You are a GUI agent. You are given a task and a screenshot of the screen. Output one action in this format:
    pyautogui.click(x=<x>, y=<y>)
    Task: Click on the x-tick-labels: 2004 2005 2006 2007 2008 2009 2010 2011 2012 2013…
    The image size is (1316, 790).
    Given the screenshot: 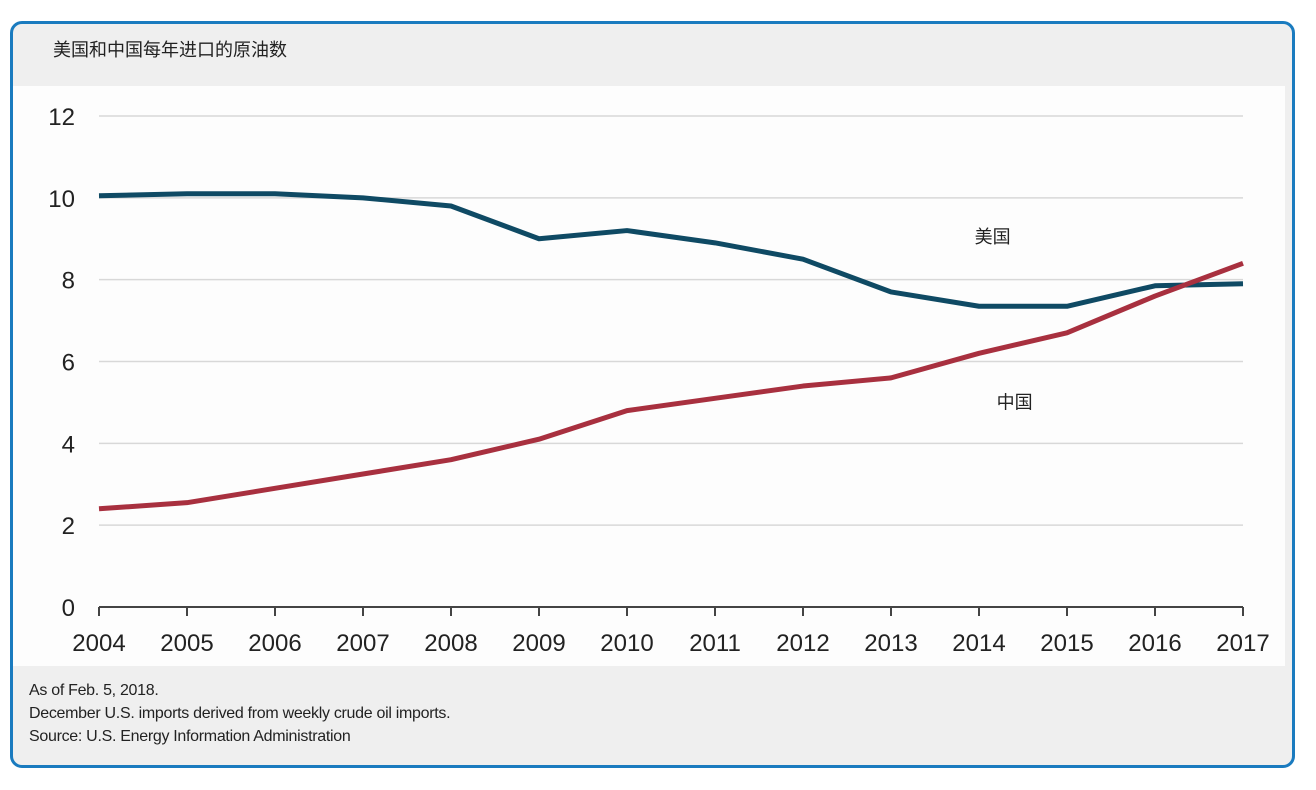 What is the action you would take?
    pyautogui.click(x=670, y=643)
    